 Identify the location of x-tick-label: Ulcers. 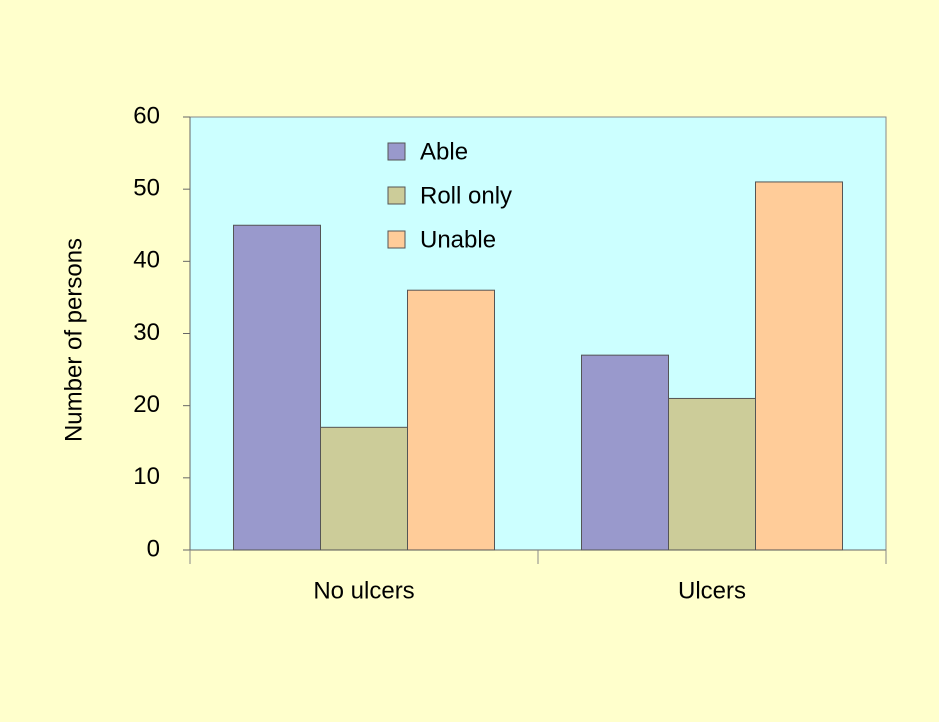
(712, 590).